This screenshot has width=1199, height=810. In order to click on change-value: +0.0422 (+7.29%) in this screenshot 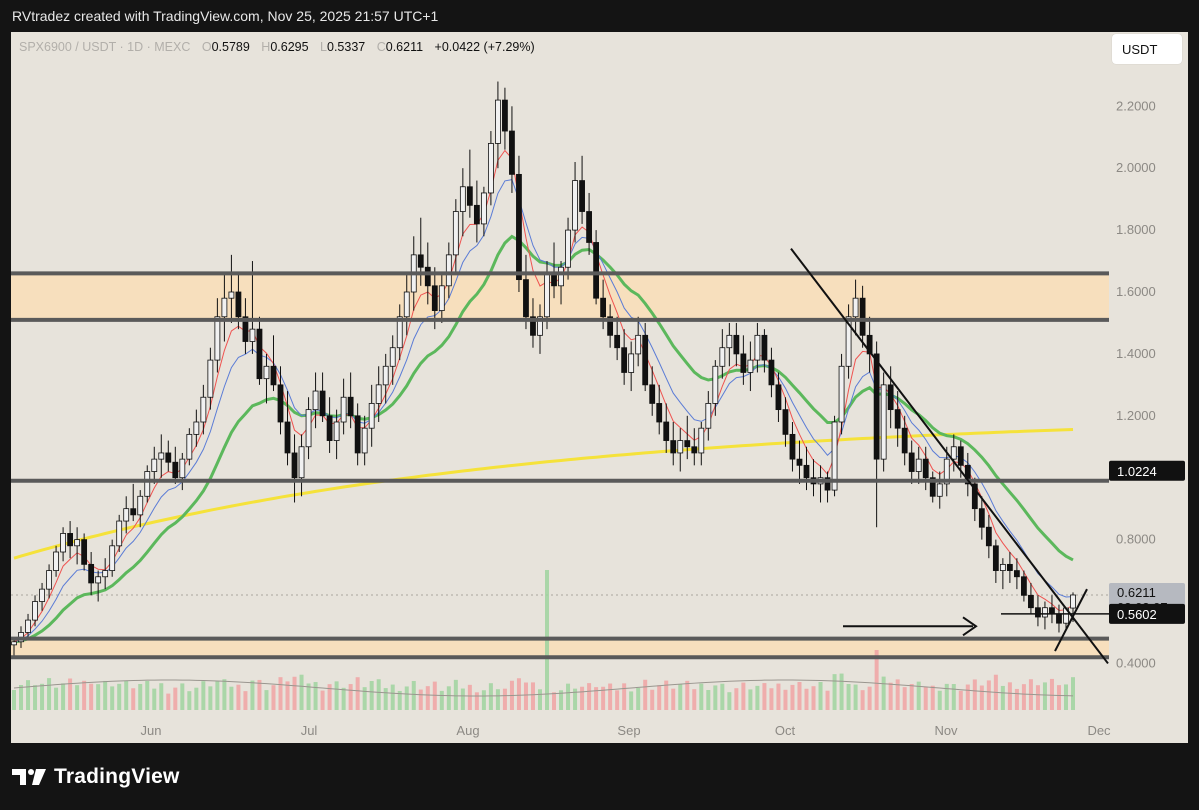, I will do `click(484, 47)`.